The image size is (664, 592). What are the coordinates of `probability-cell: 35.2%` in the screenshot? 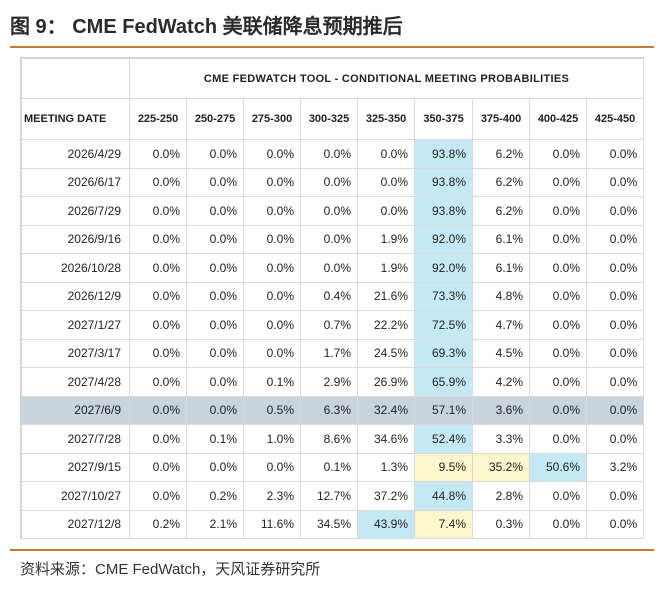 It's located at (501, 467).